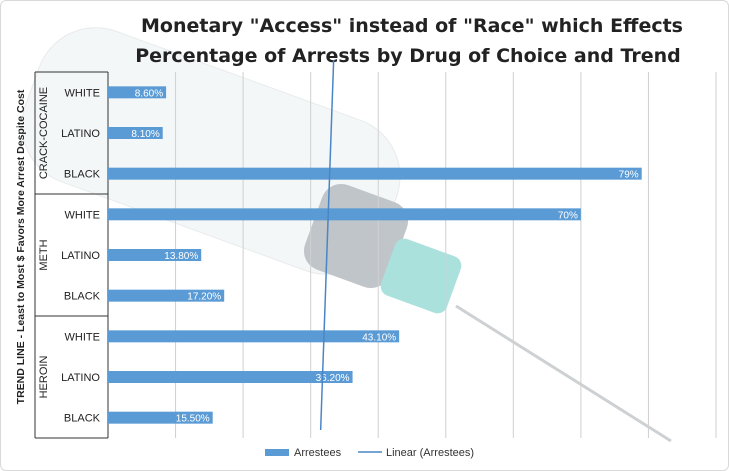  I want to click on bar-crack-cocaine-black, so click(375, 173).